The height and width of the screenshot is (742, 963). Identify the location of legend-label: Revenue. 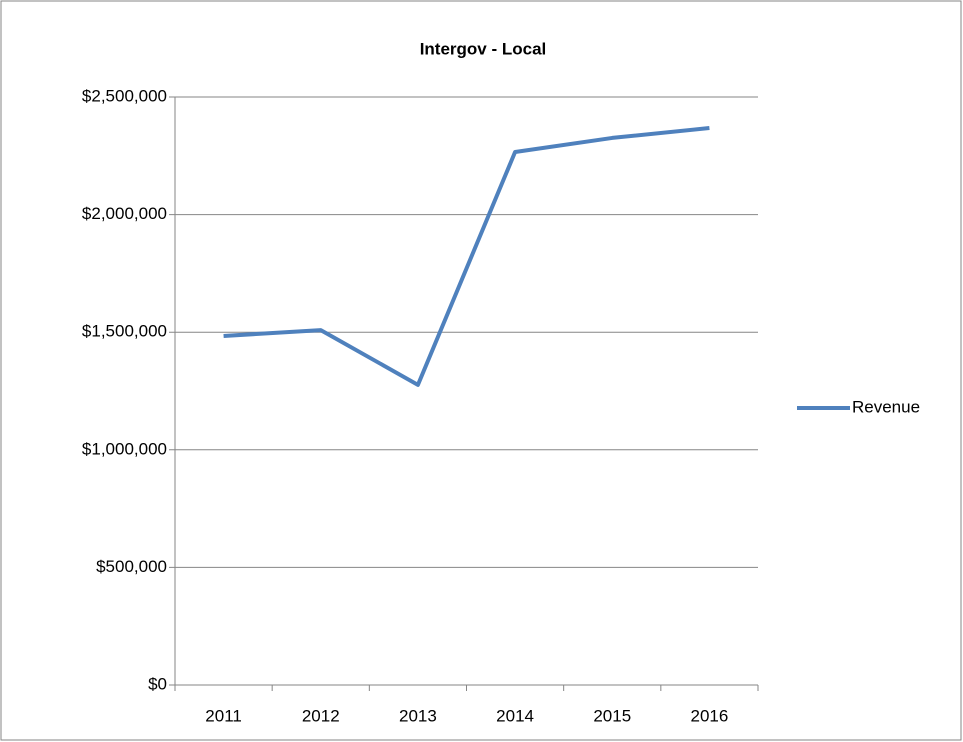
(886, 406).